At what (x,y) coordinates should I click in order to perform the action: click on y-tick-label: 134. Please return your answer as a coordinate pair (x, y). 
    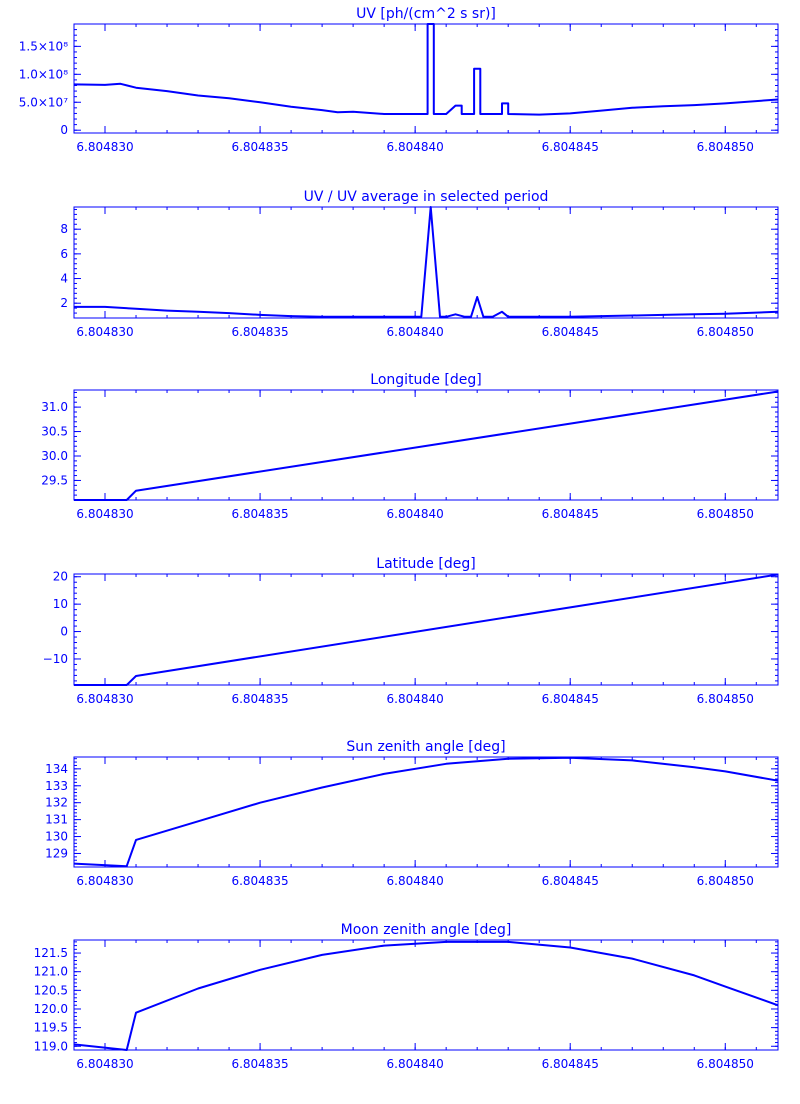
    Looking at the image, I should click on (56, 769).